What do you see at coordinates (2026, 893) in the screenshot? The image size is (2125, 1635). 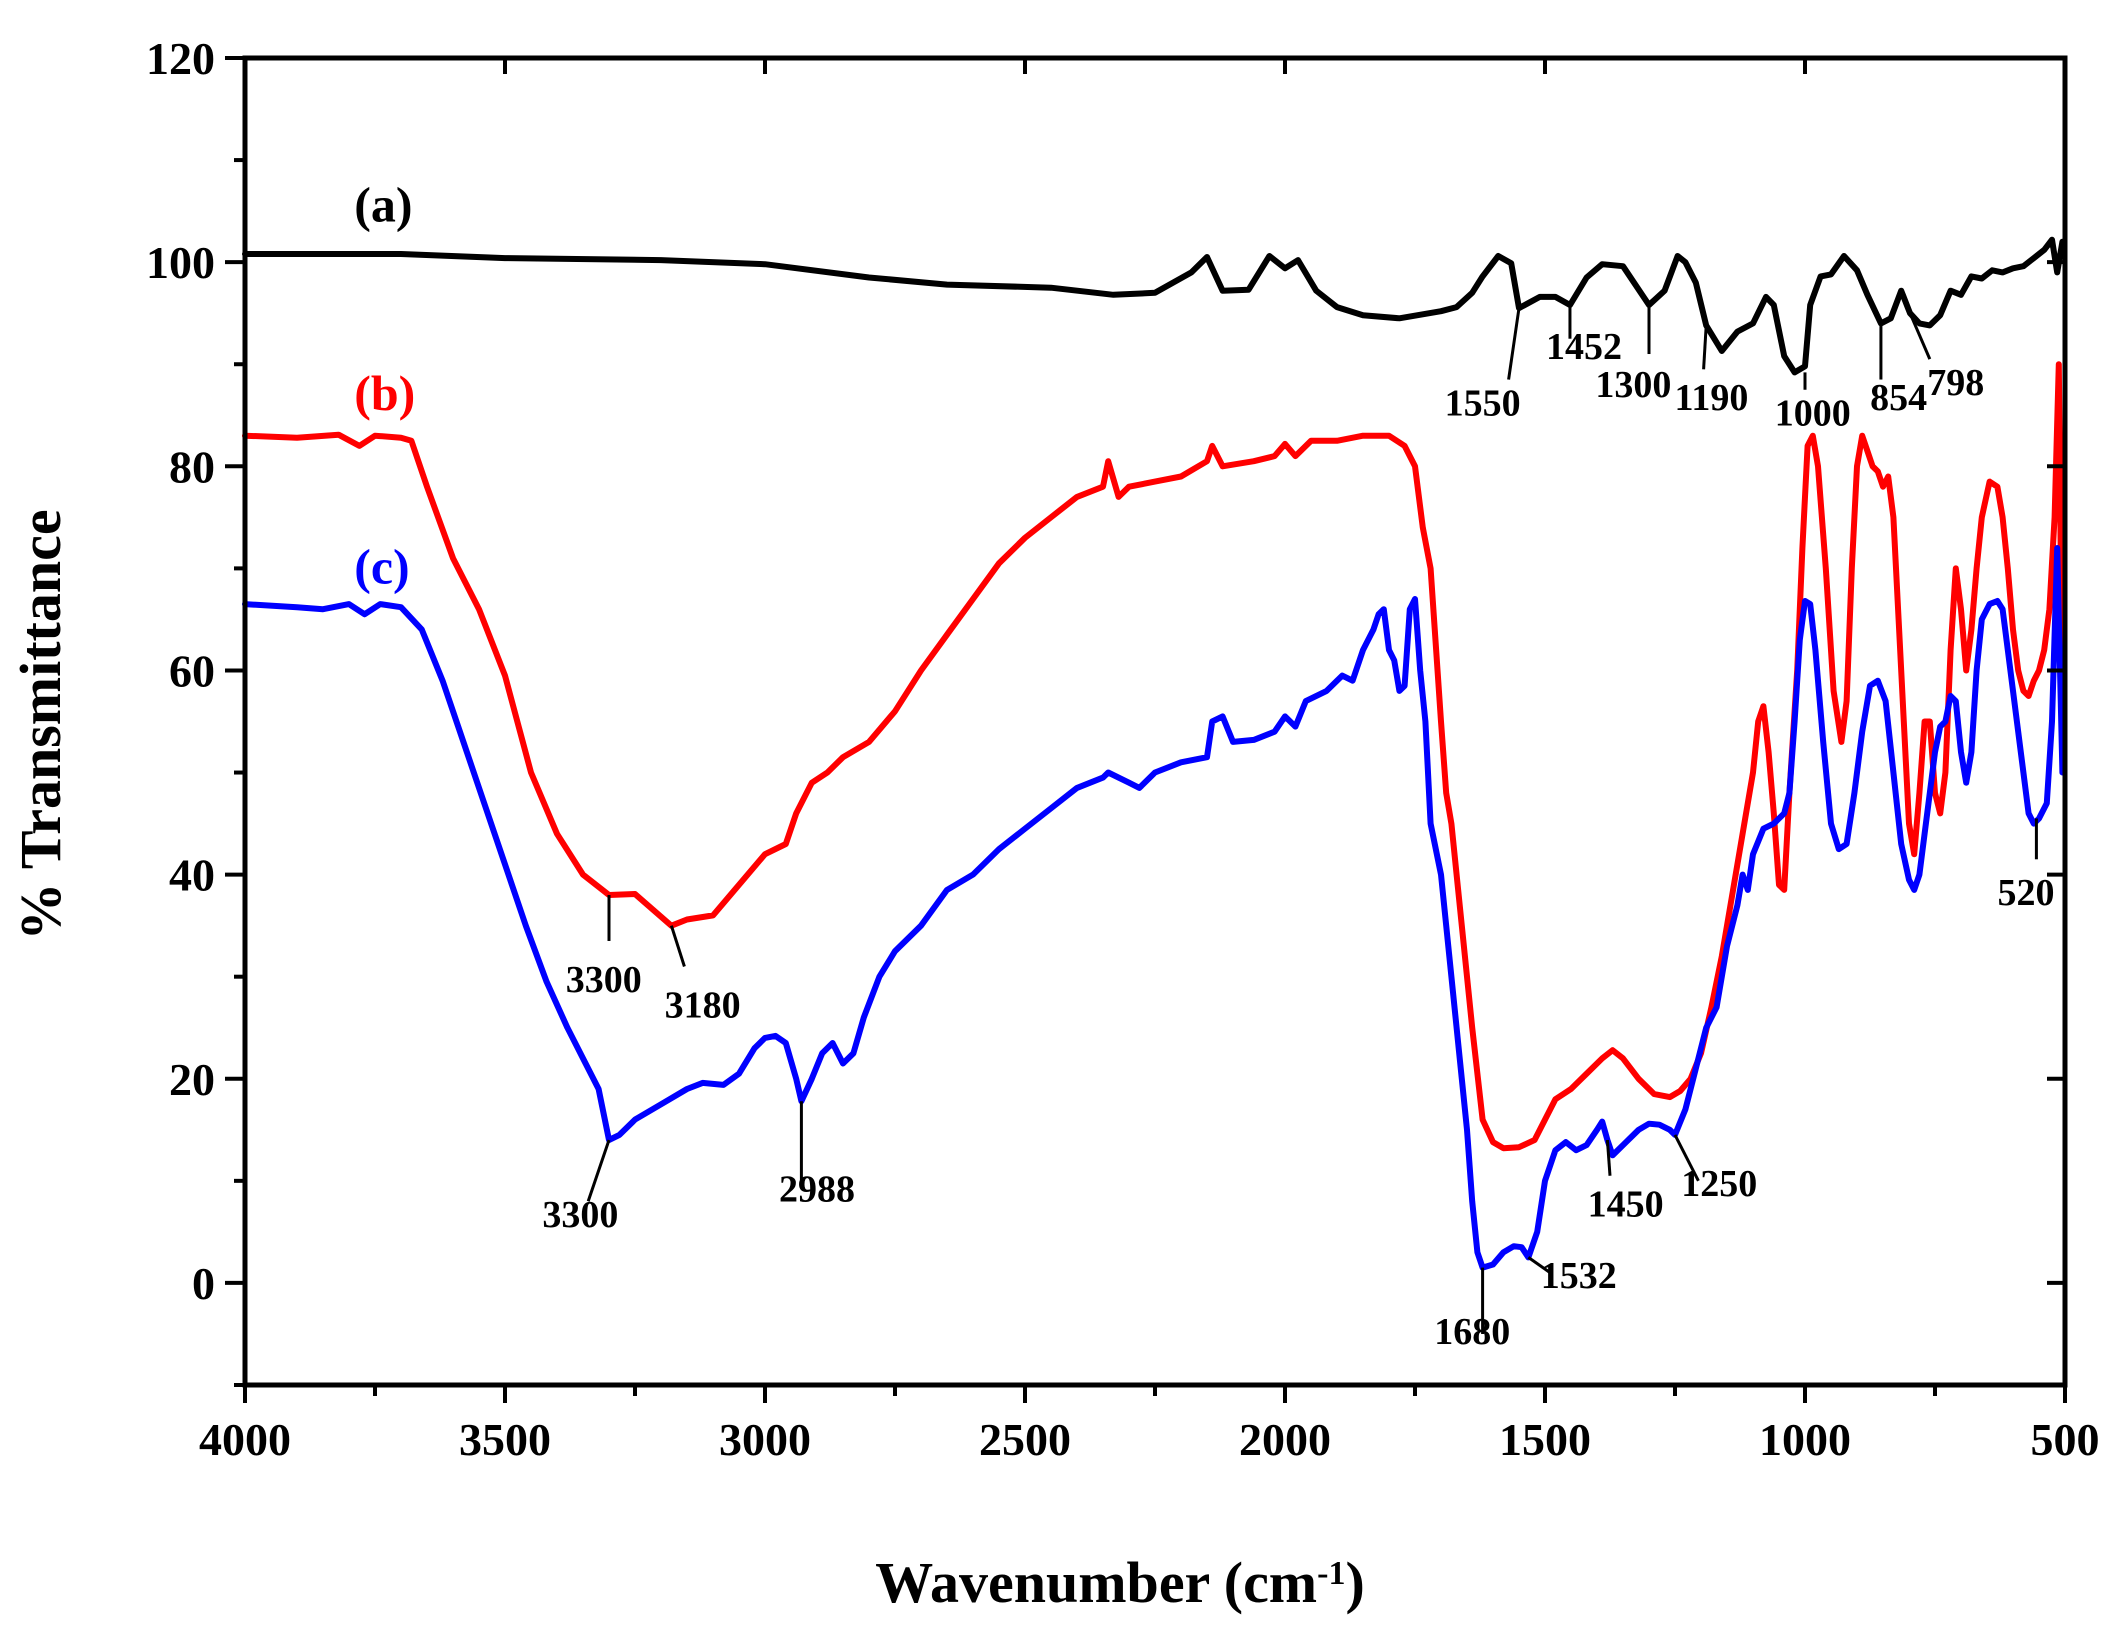 I see `peak-label: 520` at bounding box center [2026, 893].